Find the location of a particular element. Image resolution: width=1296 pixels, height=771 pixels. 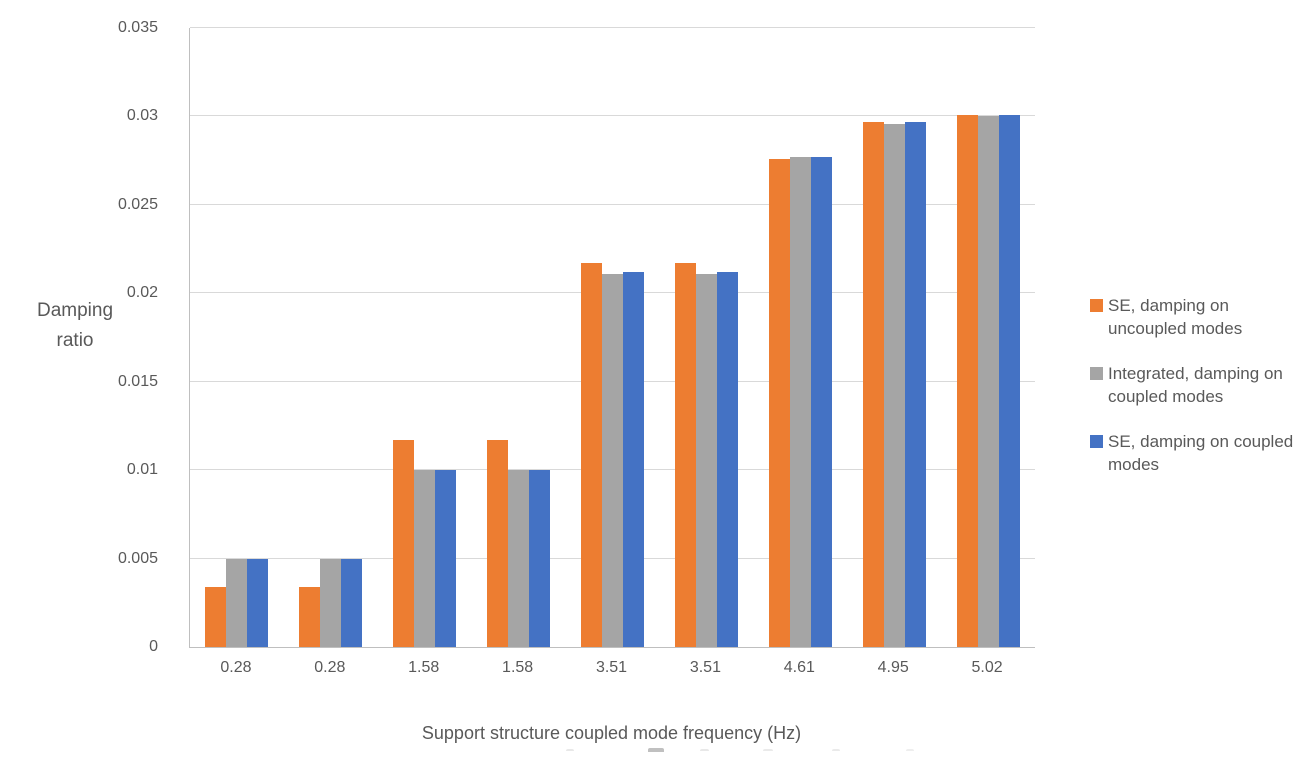

y-tick-label: 0.015 is located at coordinates (137, 381).